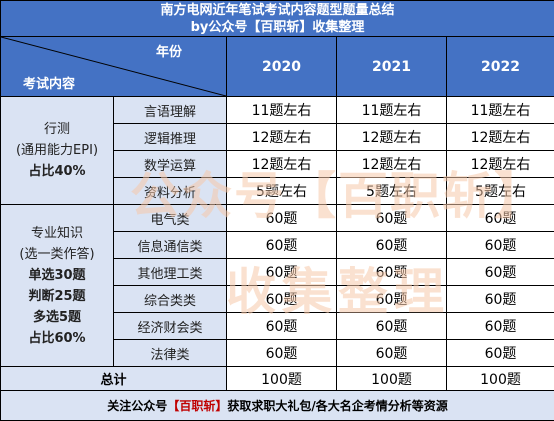 The image size is (554, 421). I want to click on total-2022: 100题, so click(500, 379).